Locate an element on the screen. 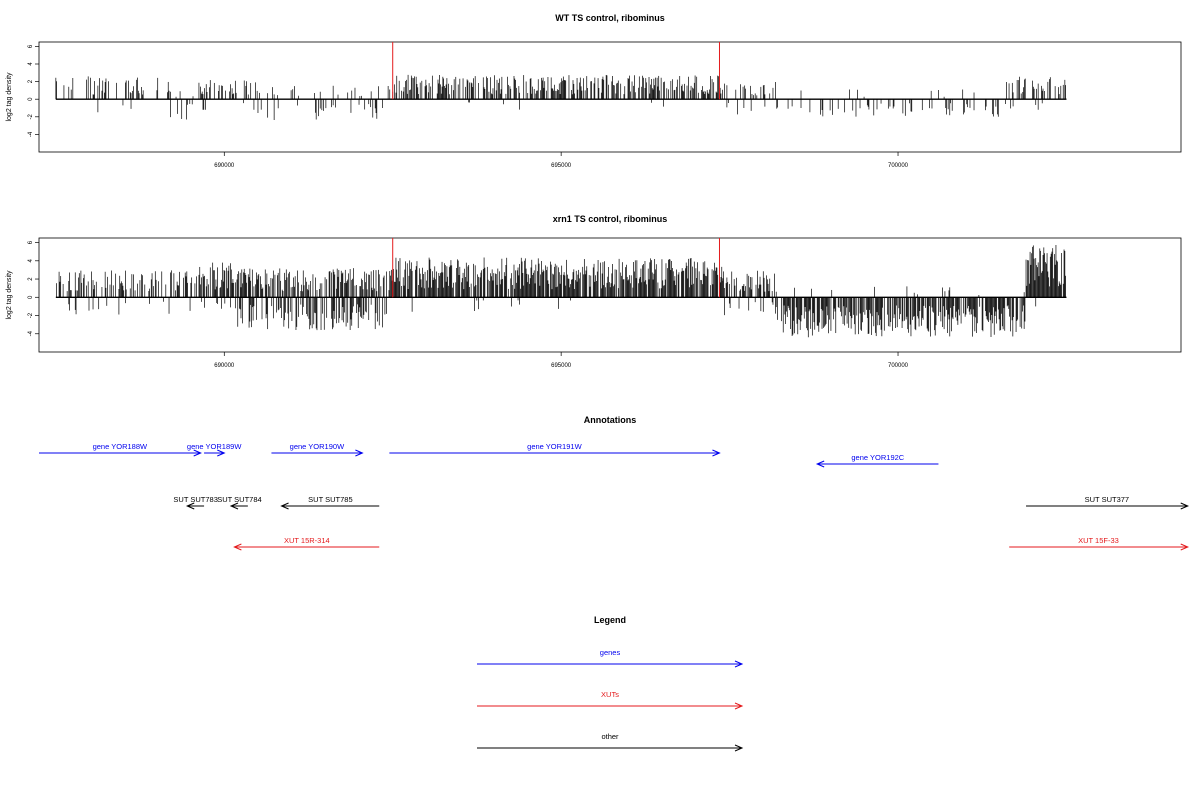  feature-label: gene YOR190W is located at coordinates (317, 446).